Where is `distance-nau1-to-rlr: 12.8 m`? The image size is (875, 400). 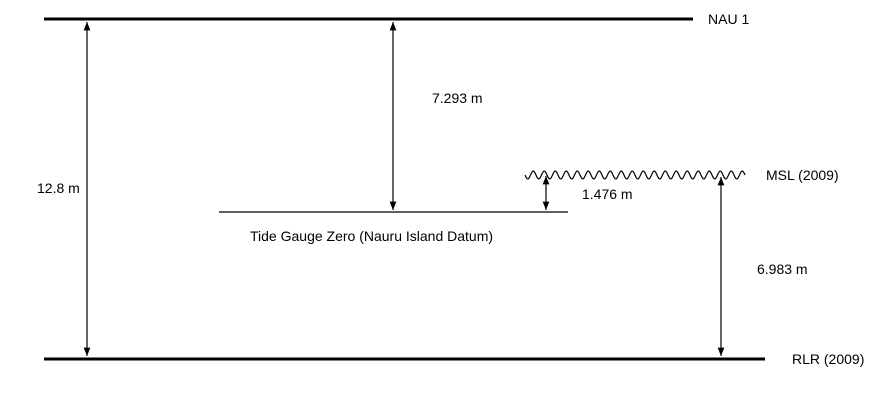
distance-nau1-to-rlr: 12.8 m is located at coordinates (58, 188).